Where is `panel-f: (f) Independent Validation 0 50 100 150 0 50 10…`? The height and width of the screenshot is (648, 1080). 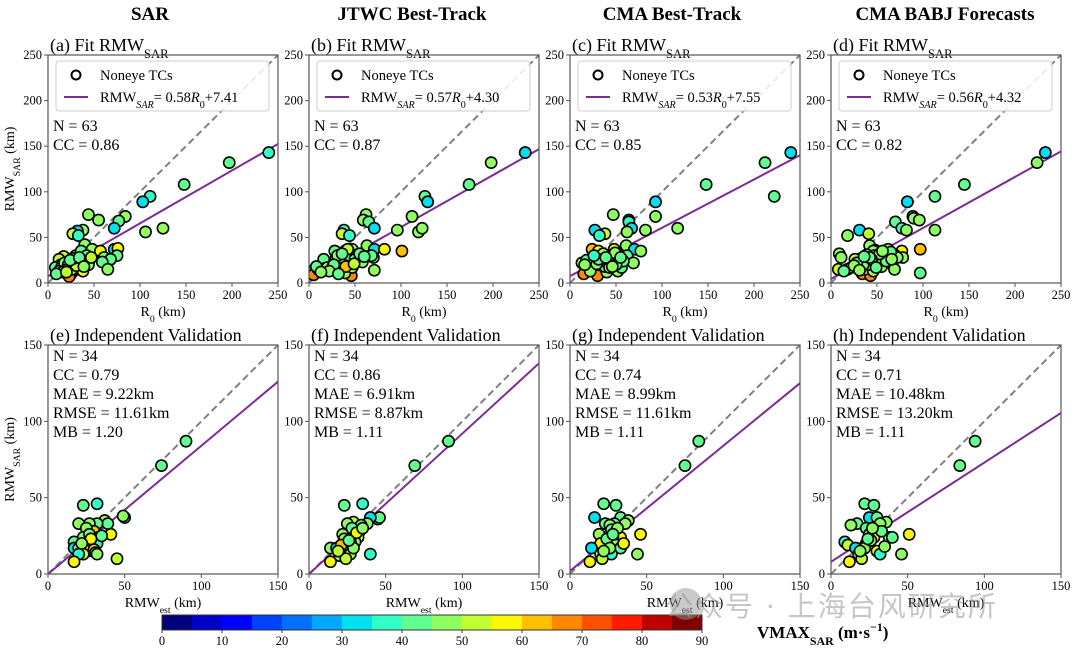 panel-f: (f) Independent Validation 0 50 100 150 0 50 10… is located at coordinates (416, 470).